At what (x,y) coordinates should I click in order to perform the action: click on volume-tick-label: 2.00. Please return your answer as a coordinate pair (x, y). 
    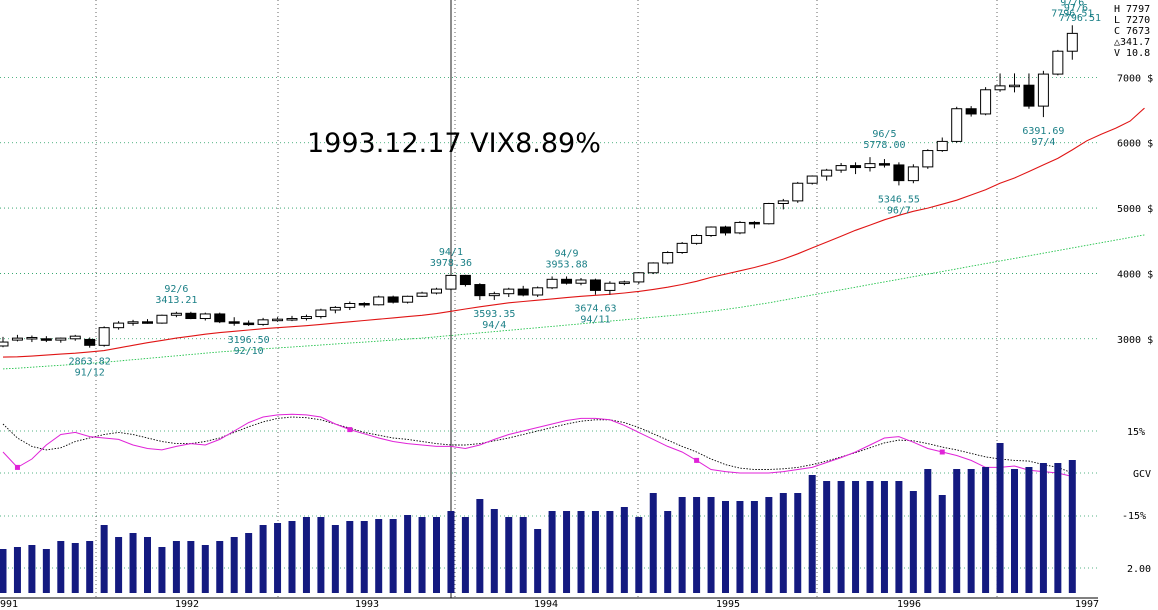
    Looking at the image, I should click on (1139, 569).